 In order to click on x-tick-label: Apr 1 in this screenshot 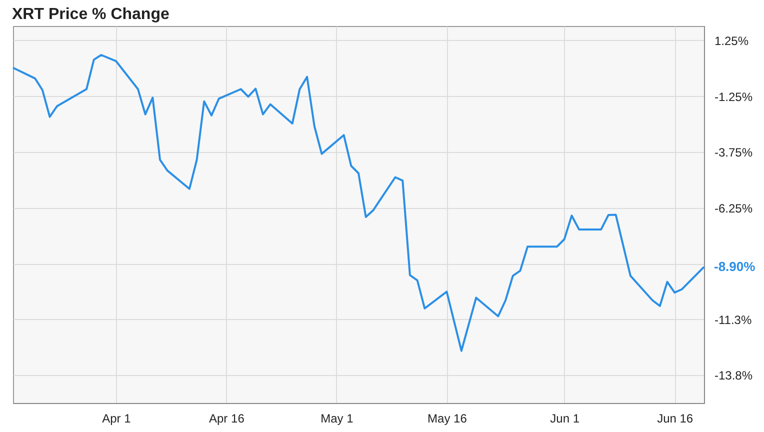, I will do `click(117, 419)`.